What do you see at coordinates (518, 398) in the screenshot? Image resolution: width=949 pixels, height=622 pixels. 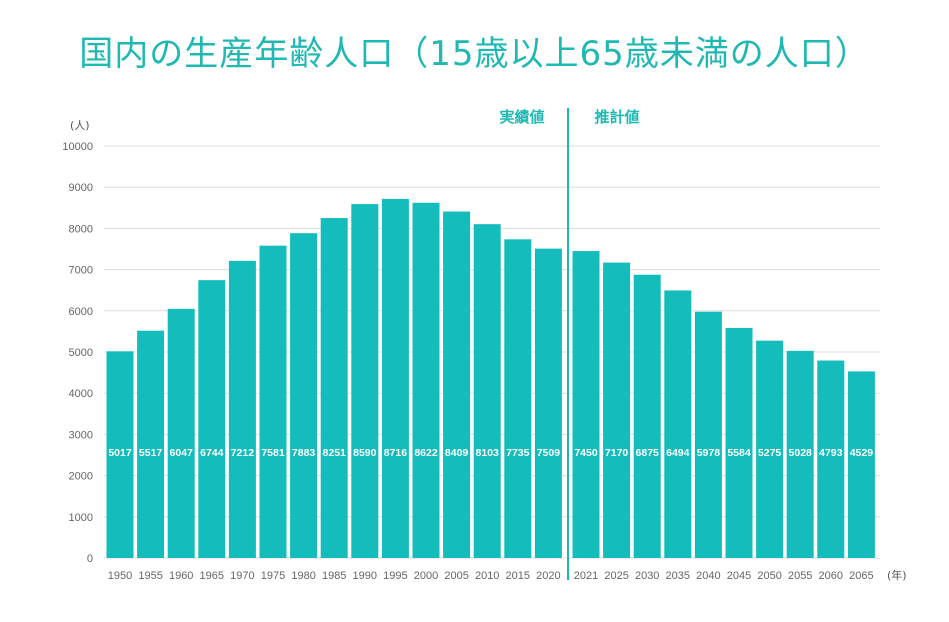 I see `bar-2015` at bounding box center [518, 398].